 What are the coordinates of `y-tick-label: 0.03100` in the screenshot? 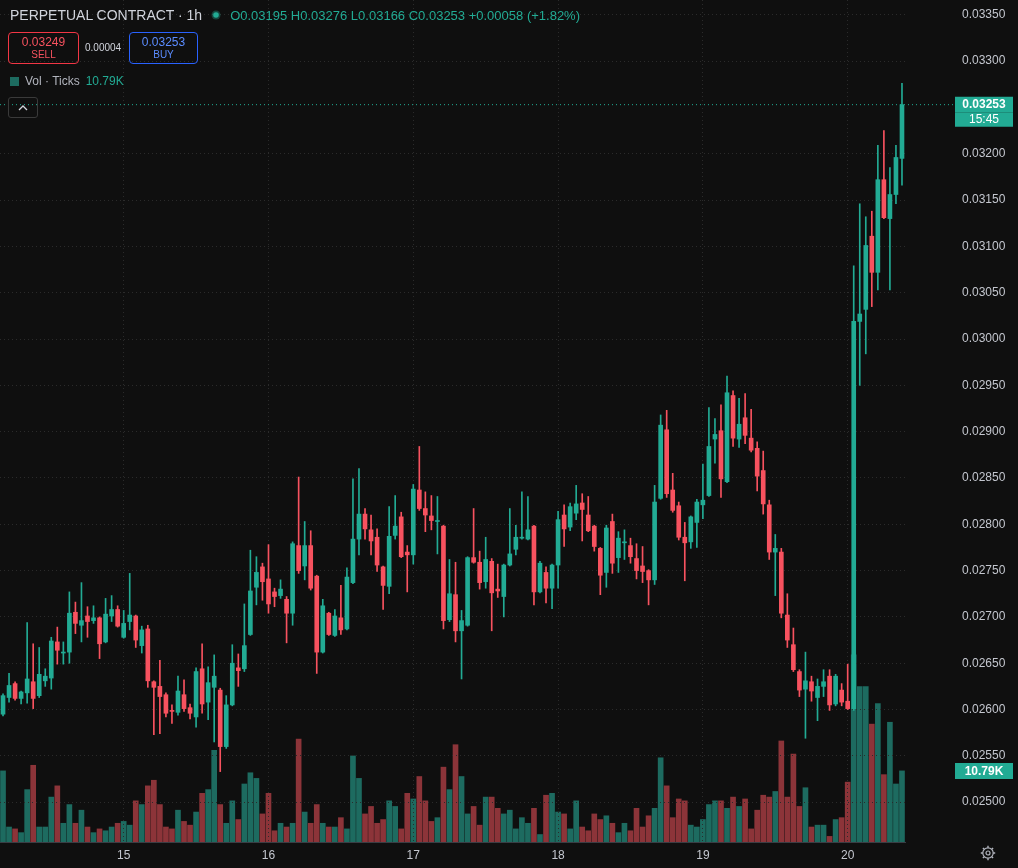 It's located at (984, 245).